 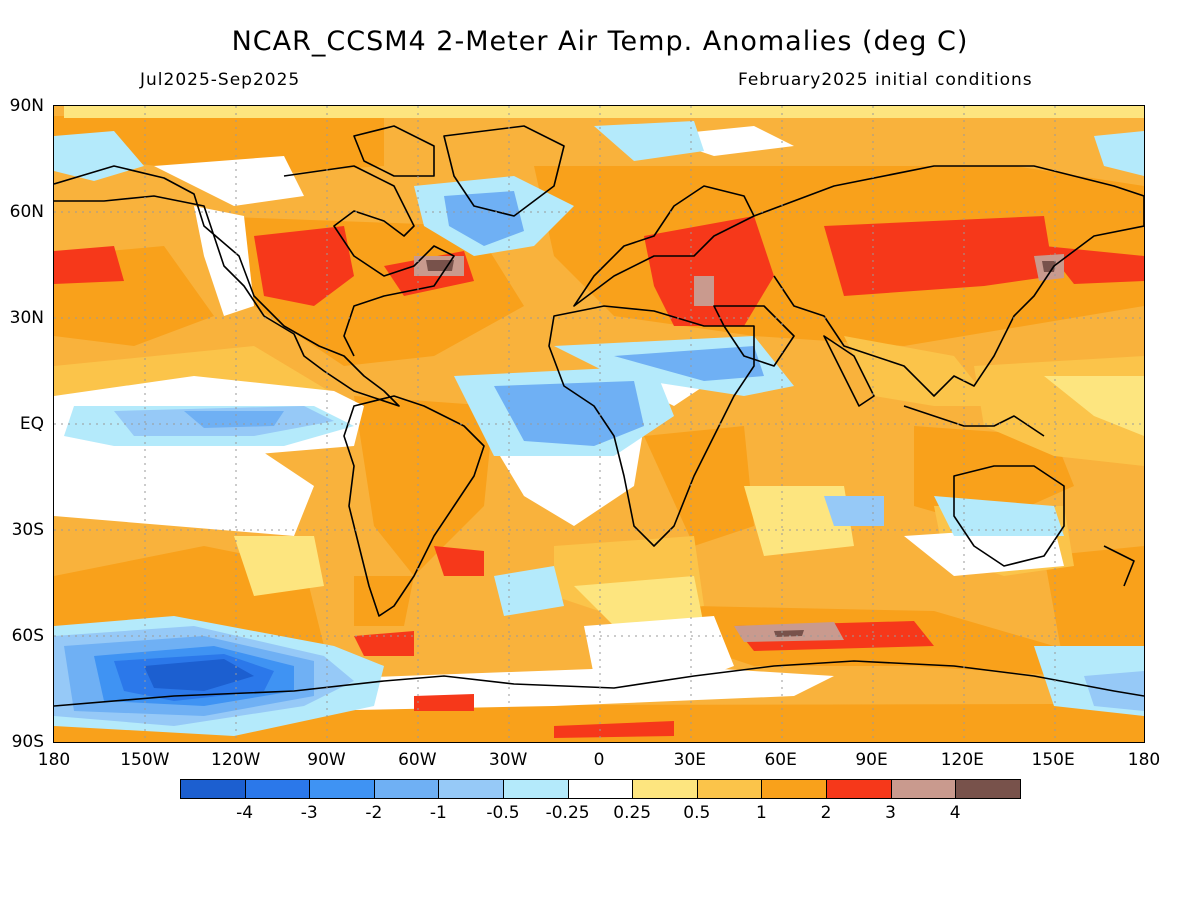 What do you see at coordinates (690, 760) in the screenshot?
I see `lon-label: 30E` at bounding box center [690, 760].